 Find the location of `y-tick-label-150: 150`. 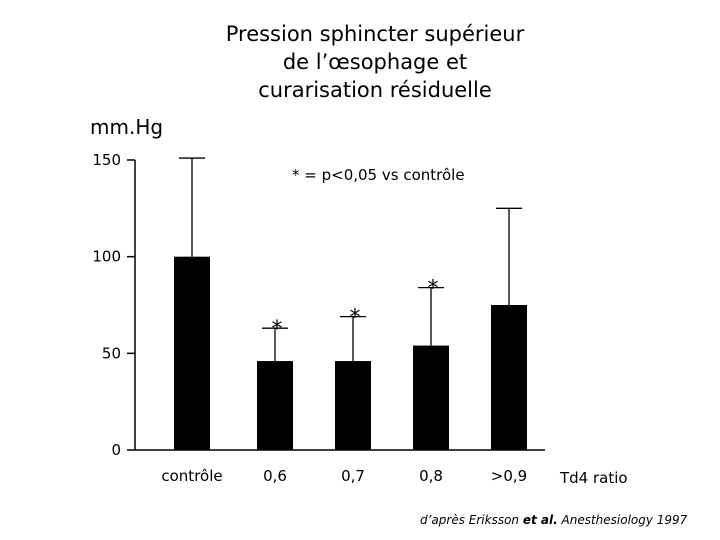

y-tick-label-150: 150 is located at coordinates (106, 160).